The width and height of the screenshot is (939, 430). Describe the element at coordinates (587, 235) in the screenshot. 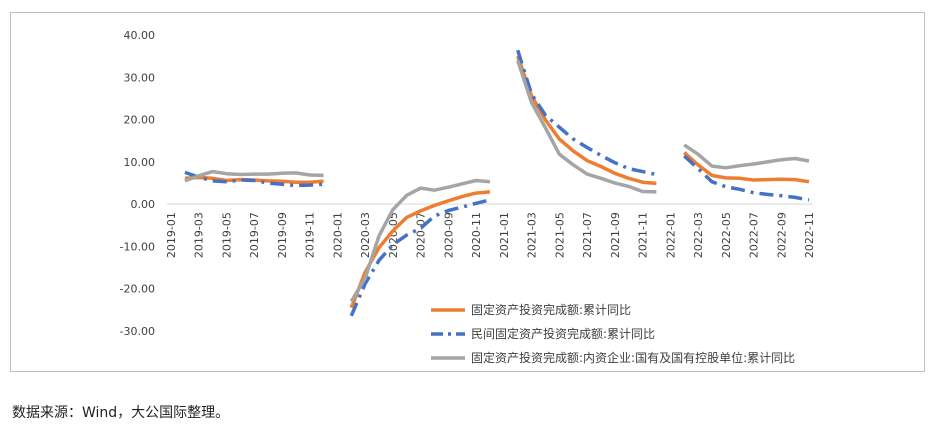

I see `x-tick-label: 2021-07` at that location.